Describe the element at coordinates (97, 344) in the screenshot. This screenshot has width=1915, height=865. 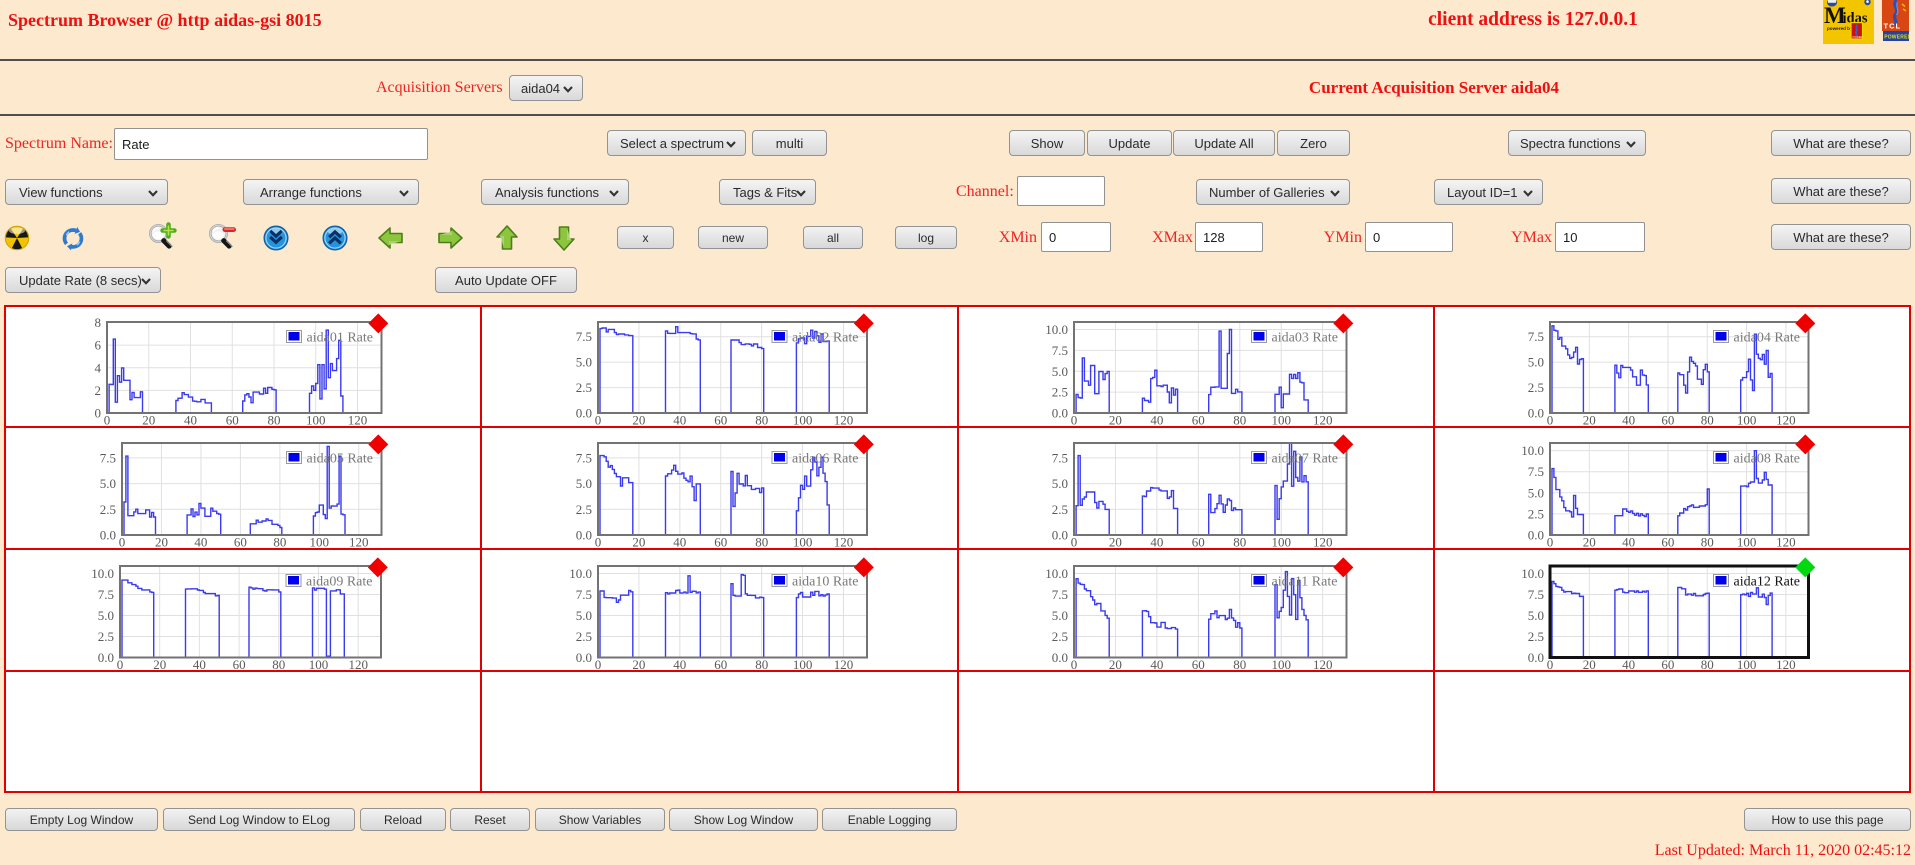
I see `svg-text: 6` at that location.